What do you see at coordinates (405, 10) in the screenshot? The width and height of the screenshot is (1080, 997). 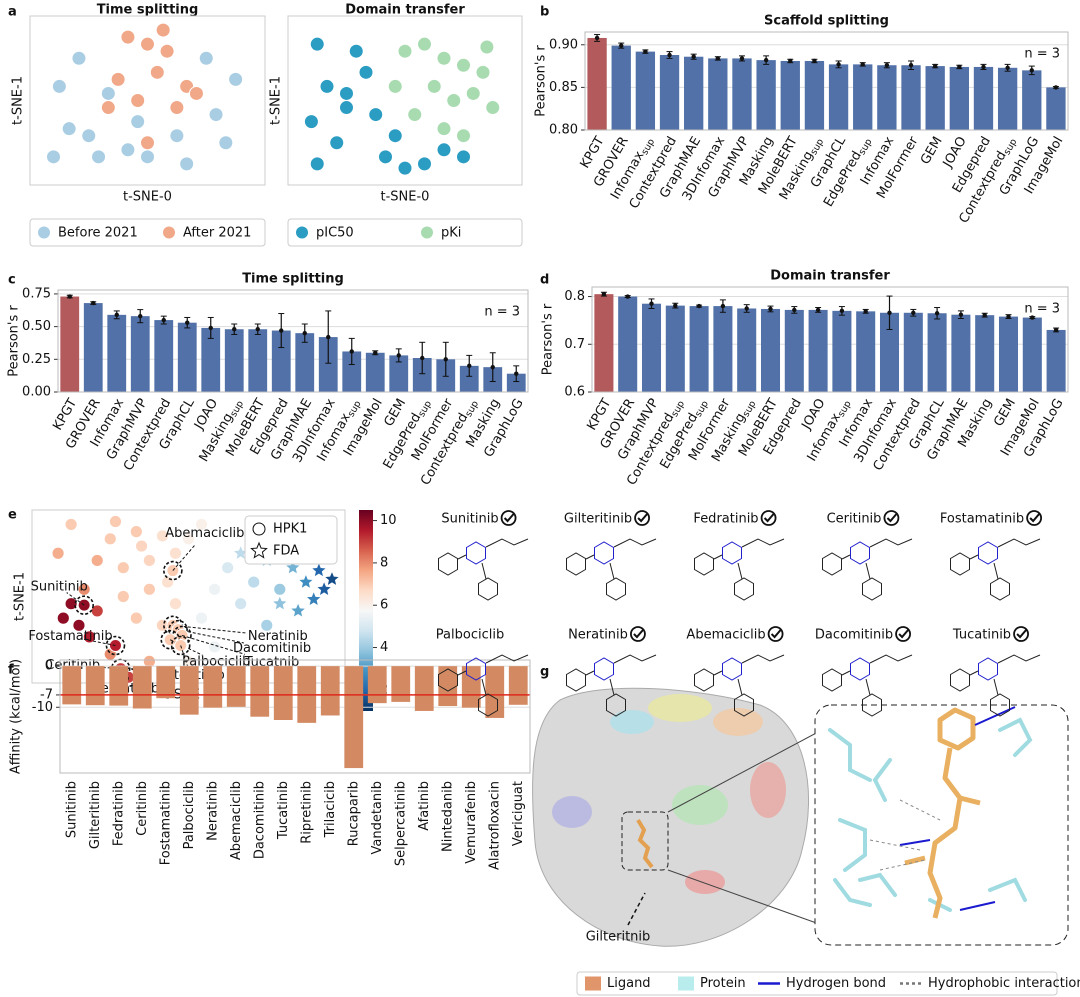 I see `chart-title: Domain transfer` at bounding box center [405, 10].